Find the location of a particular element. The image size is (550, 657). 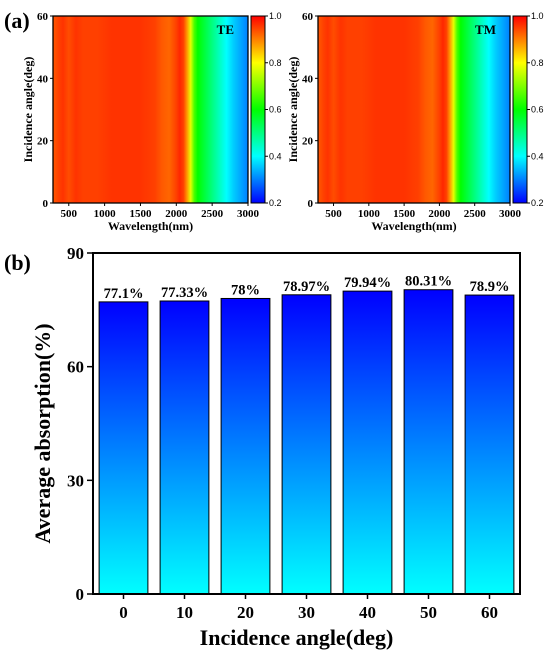

panel-label-b: (b) is located at coordinates (17, 262).